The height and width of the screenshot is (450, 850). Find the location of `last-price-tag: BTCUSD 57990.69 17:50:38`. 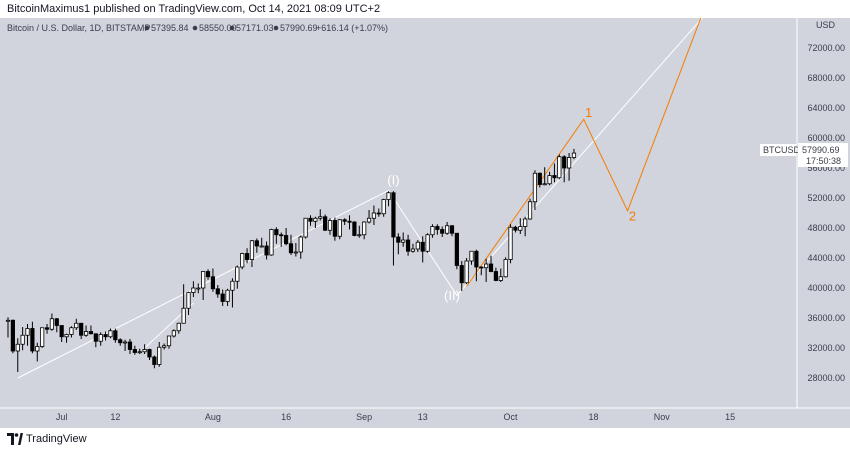

last-price-tag: BTCUSD 57990.69 17:50:38 is located at coordinates (804, 155).